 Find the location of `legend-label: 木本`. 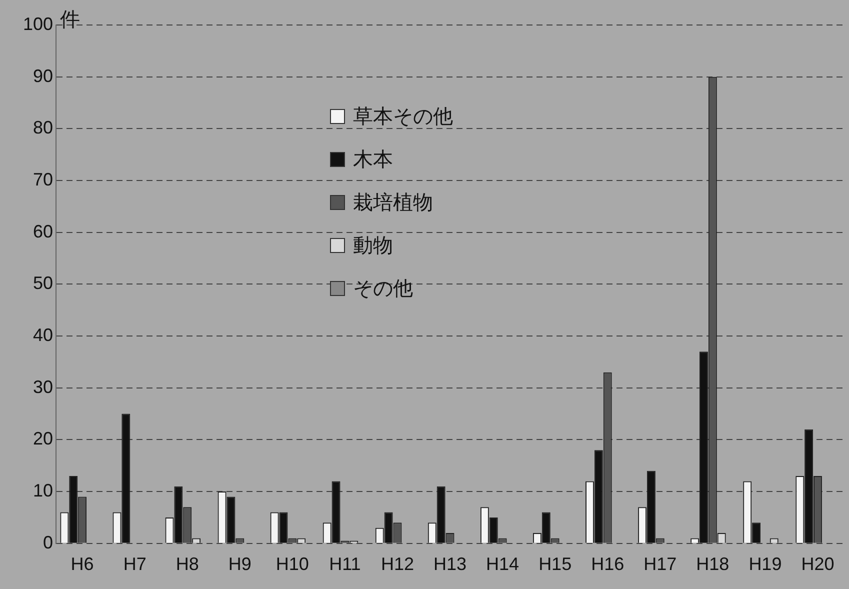

legend-label: 木本 is located at coordinates (373, 159).